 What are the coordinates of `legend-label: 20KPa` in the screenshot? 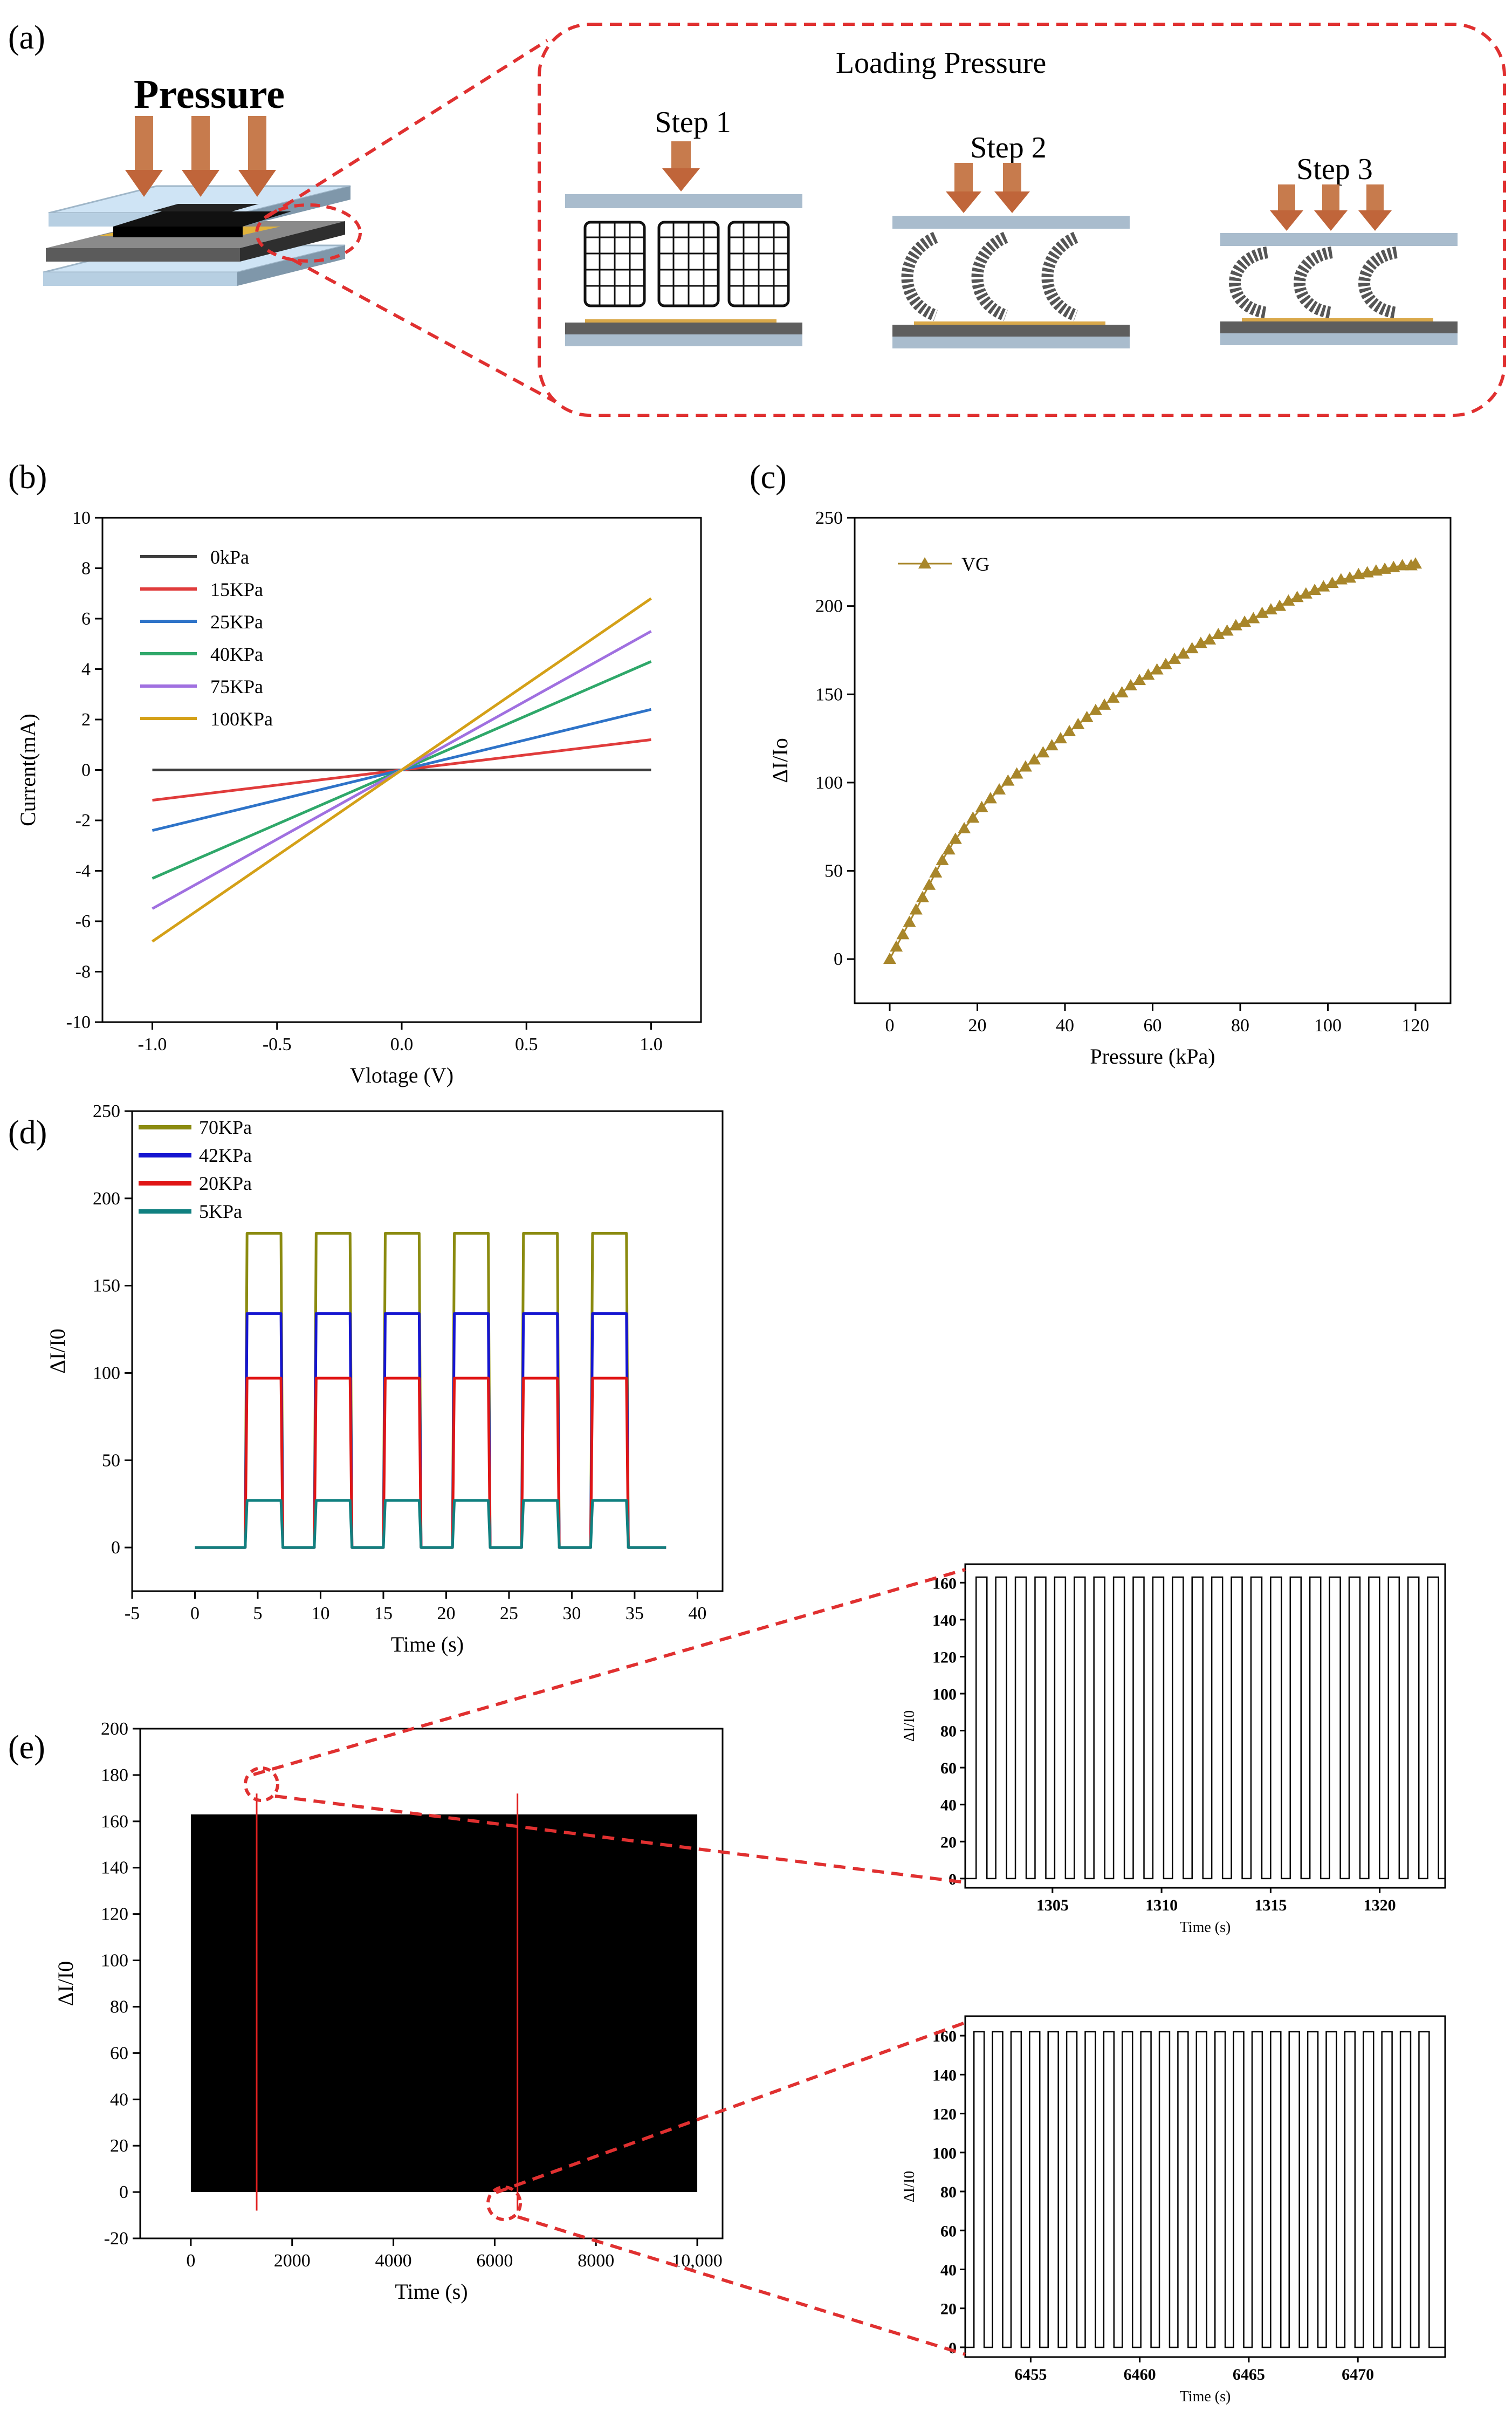 It's located at (225, 1183).